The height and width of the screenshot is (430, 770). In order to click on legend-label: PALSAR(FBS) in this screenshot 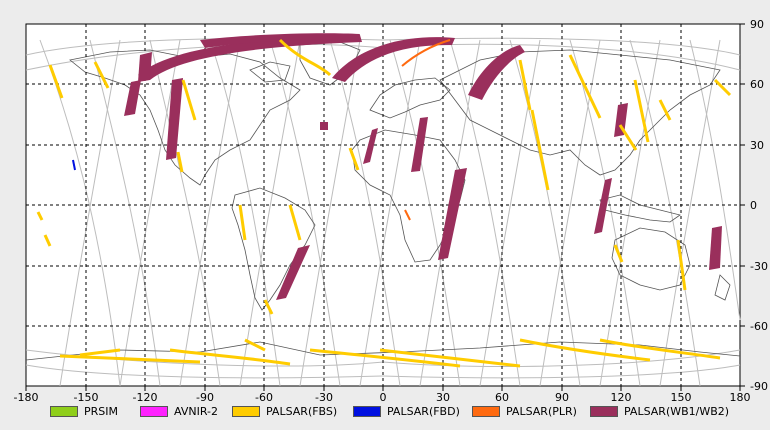, I will do `click(302, 411)`.